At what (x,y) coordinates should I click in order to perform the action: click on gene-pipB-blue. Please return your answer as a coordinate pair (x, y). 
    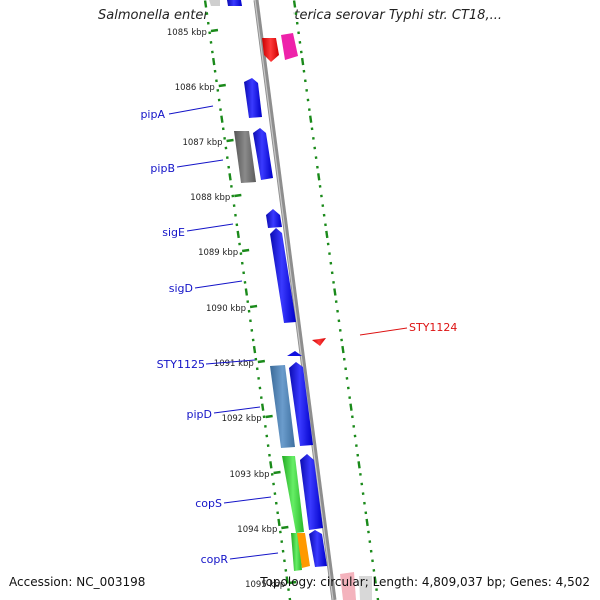
    Looking at the image, I should click on (263, 154).